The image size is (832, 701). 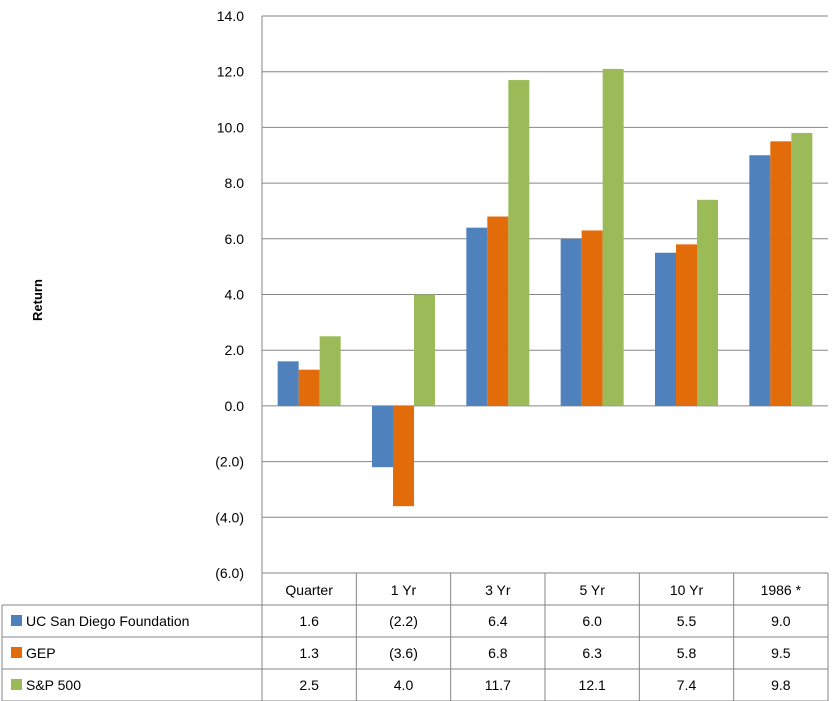 I want to click on data-table-value: 5.5, so click(x=687, y=621).